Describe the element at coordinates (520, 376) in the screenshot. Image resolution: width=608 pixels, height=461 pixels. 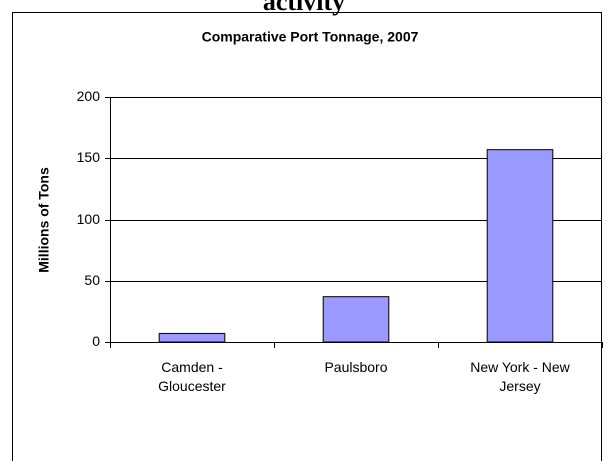
I see `x-tick-label: New York - New Jersey` at that location.